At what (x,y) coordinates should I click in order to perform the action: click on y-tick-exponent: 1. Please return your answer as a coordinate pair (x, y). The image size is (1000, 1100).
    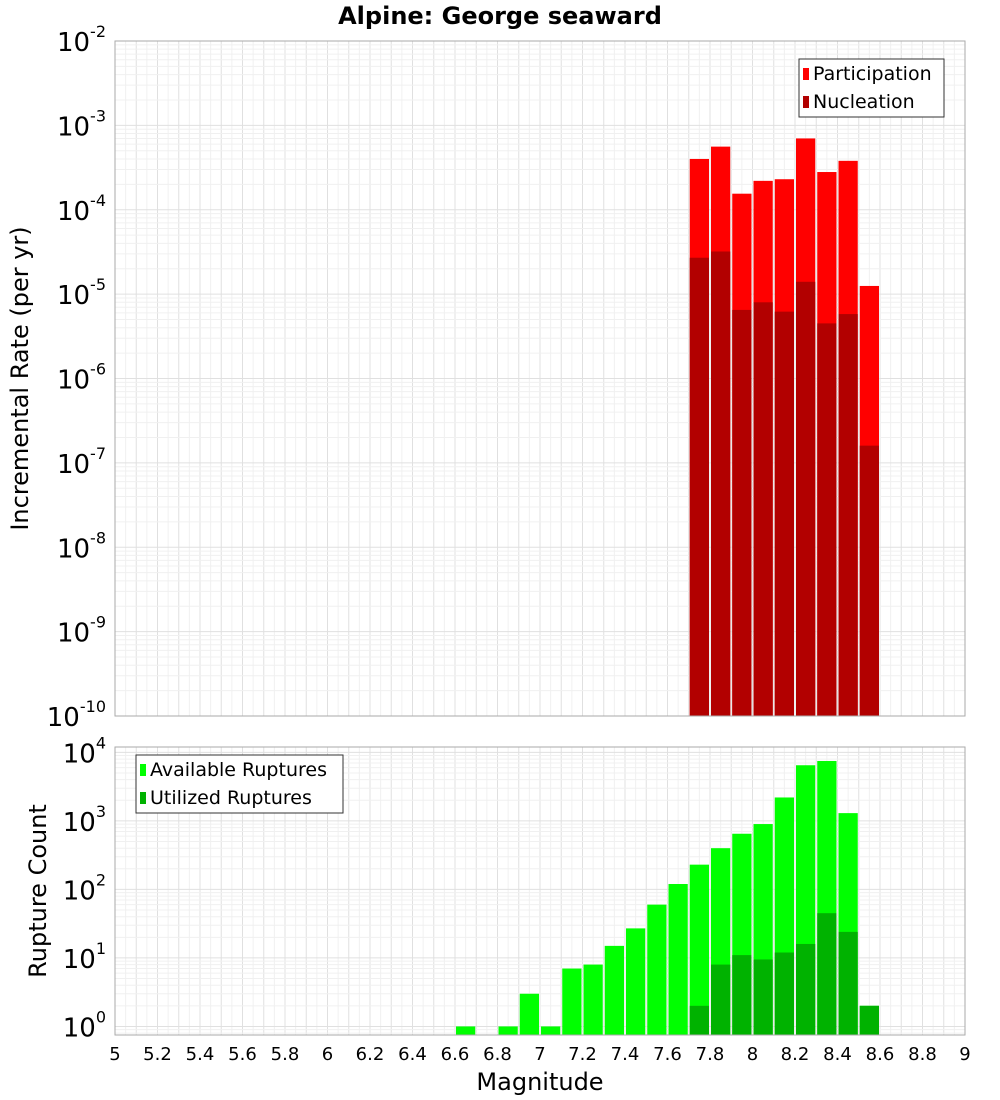
    Looking at the image, I should click on (101, 948).